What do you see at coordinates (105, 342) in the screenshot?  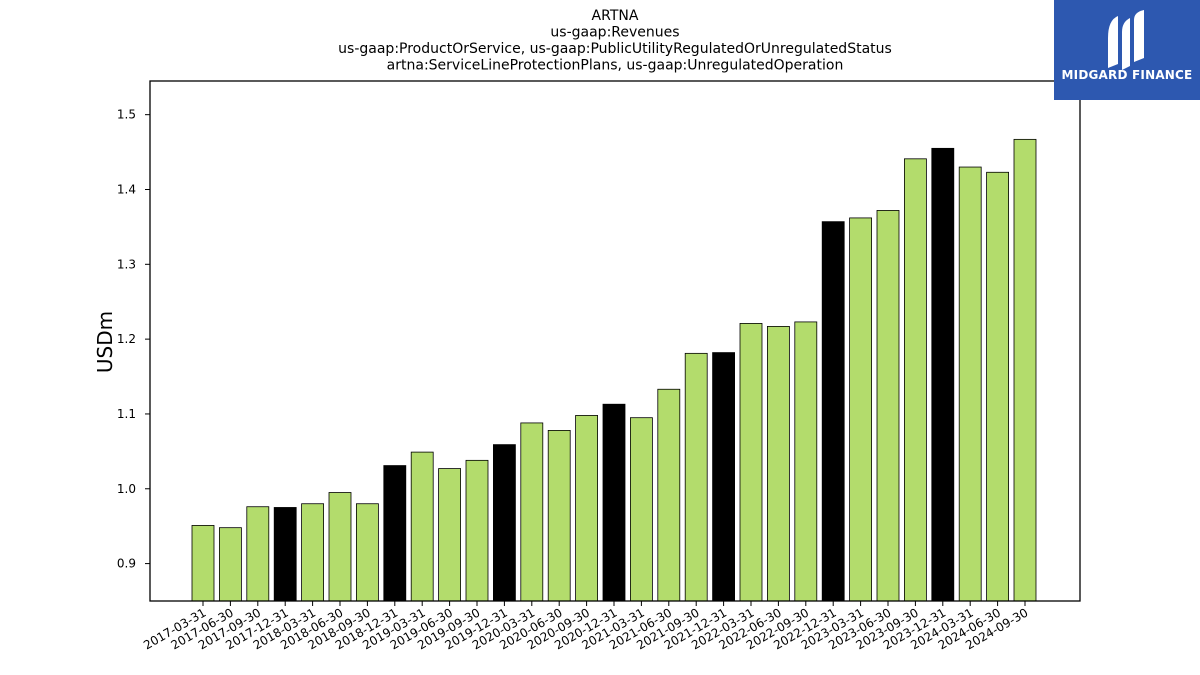 I see `y-axis-label: USDm` at bounding box center [105, 342].